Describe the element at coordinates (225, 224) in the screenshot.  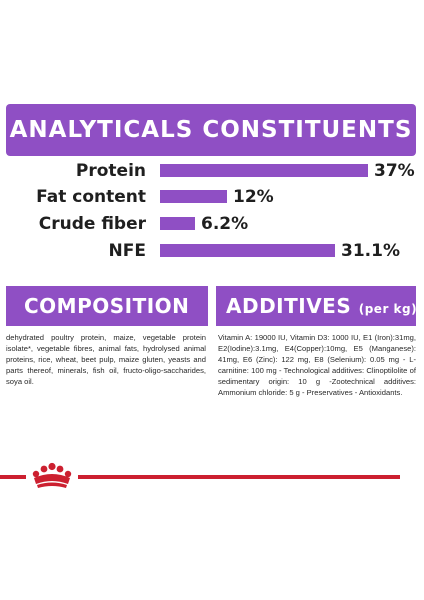
I see `nutrient-value: 6.2%` at that location.